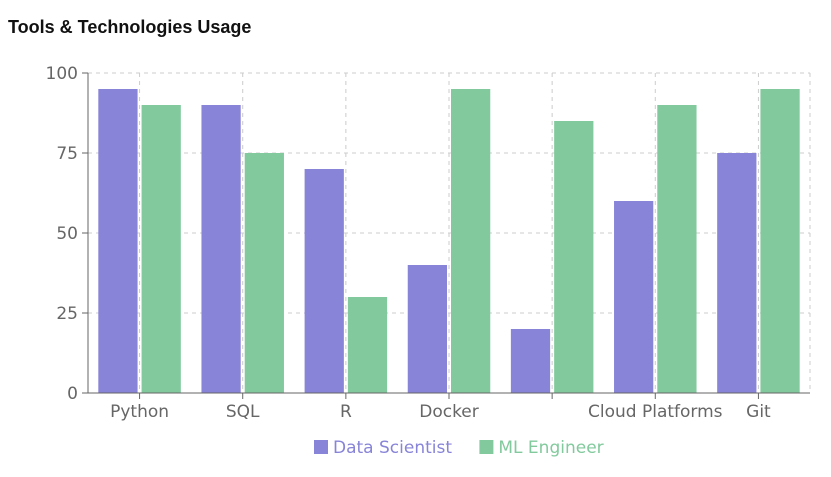 Image resolution: width=831 pixels, height=477 pixels. Describe the element at coordinates (550, 448) in the screenshot. I see `legend-label: ML Engineer` at that location.